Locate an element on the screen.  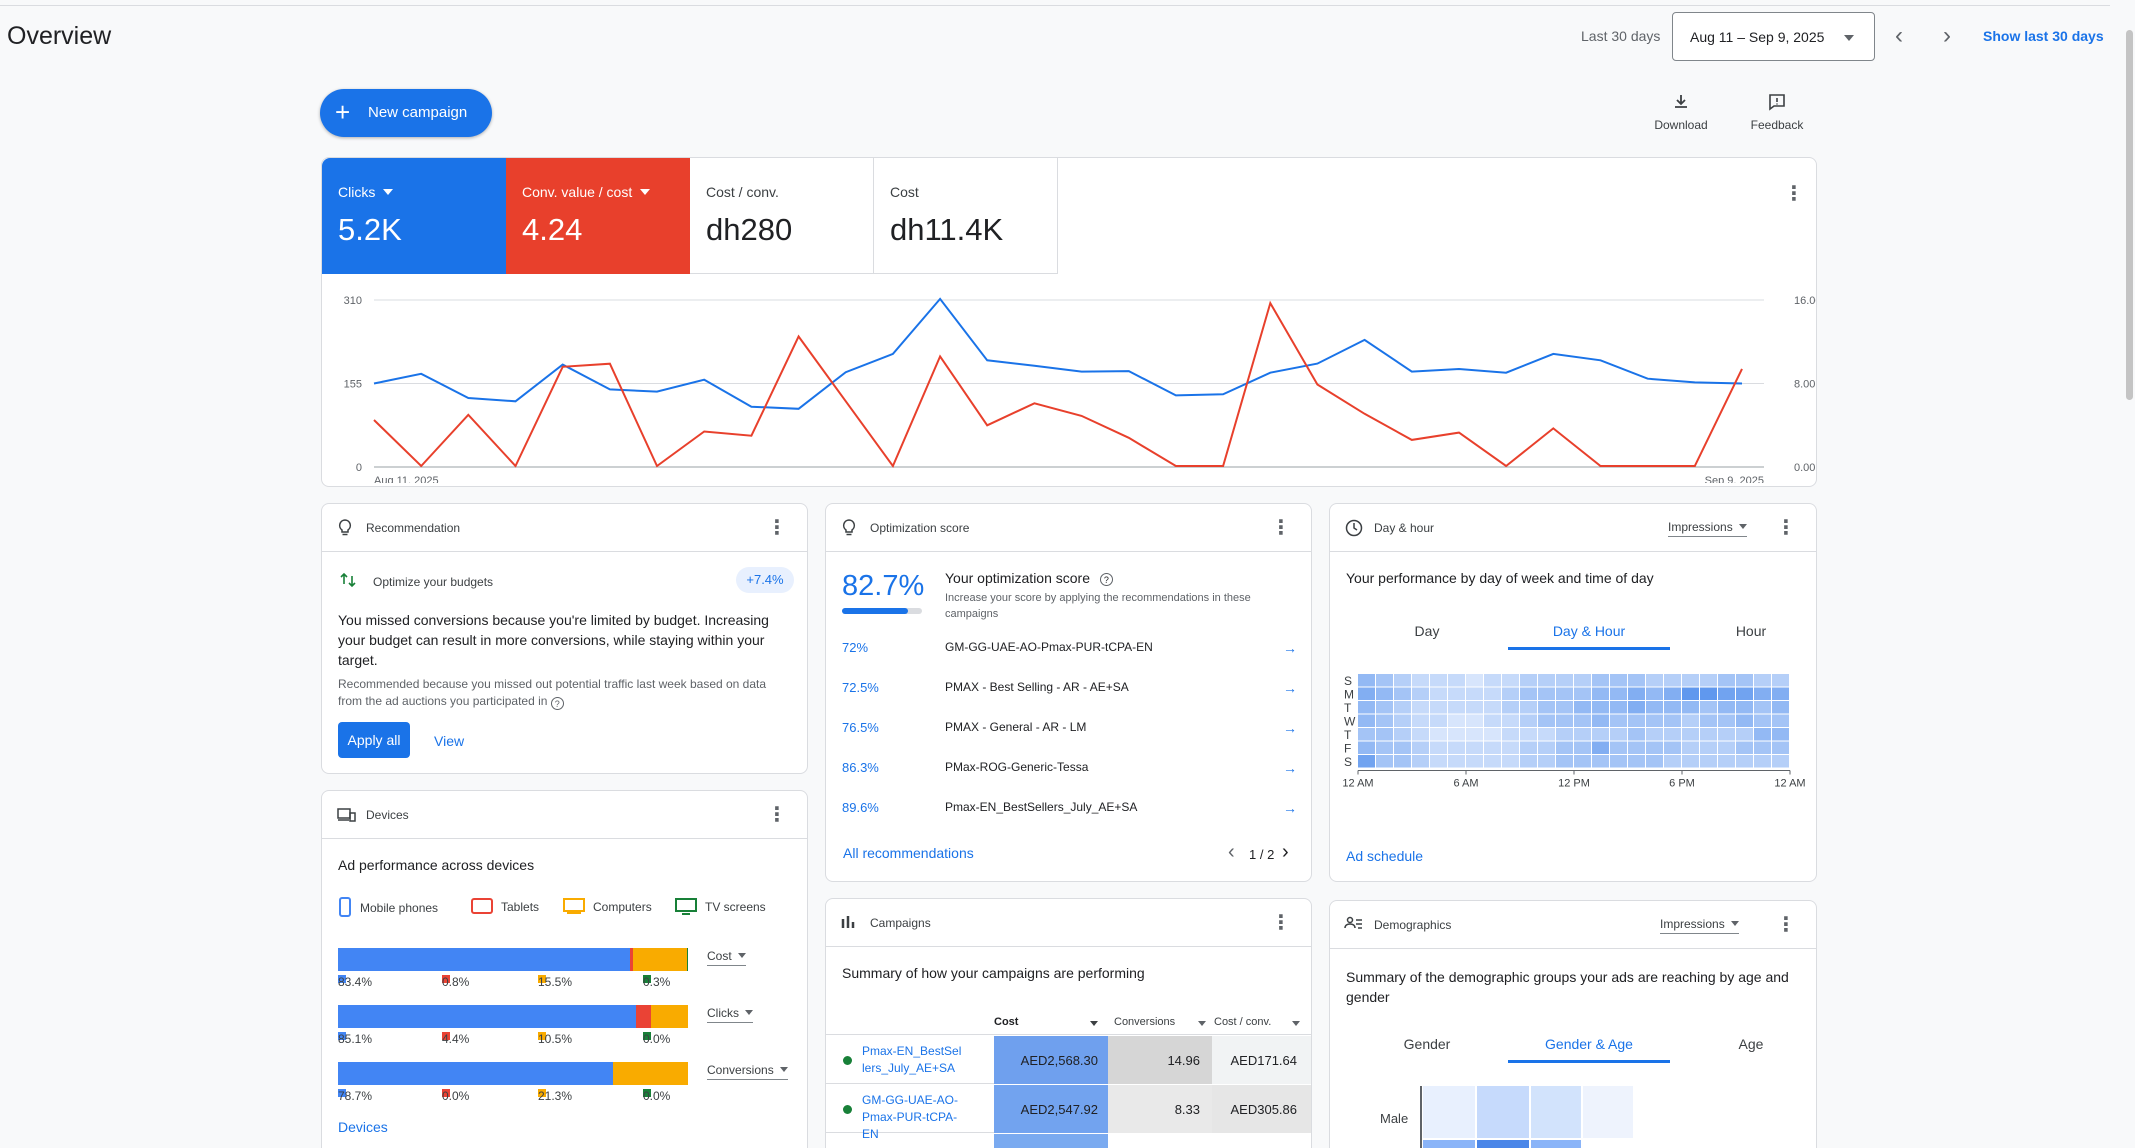
show-last-30-days-link: Show last 30 days is located at coordinates (2043, 36).